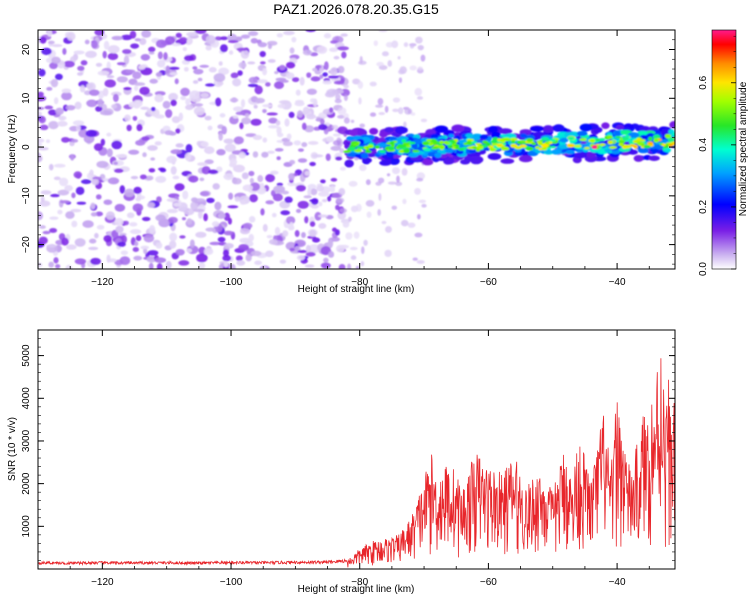 This screenshot has height=600, width=750. I want to click on y-tick-label: −20, so click(26, 244).